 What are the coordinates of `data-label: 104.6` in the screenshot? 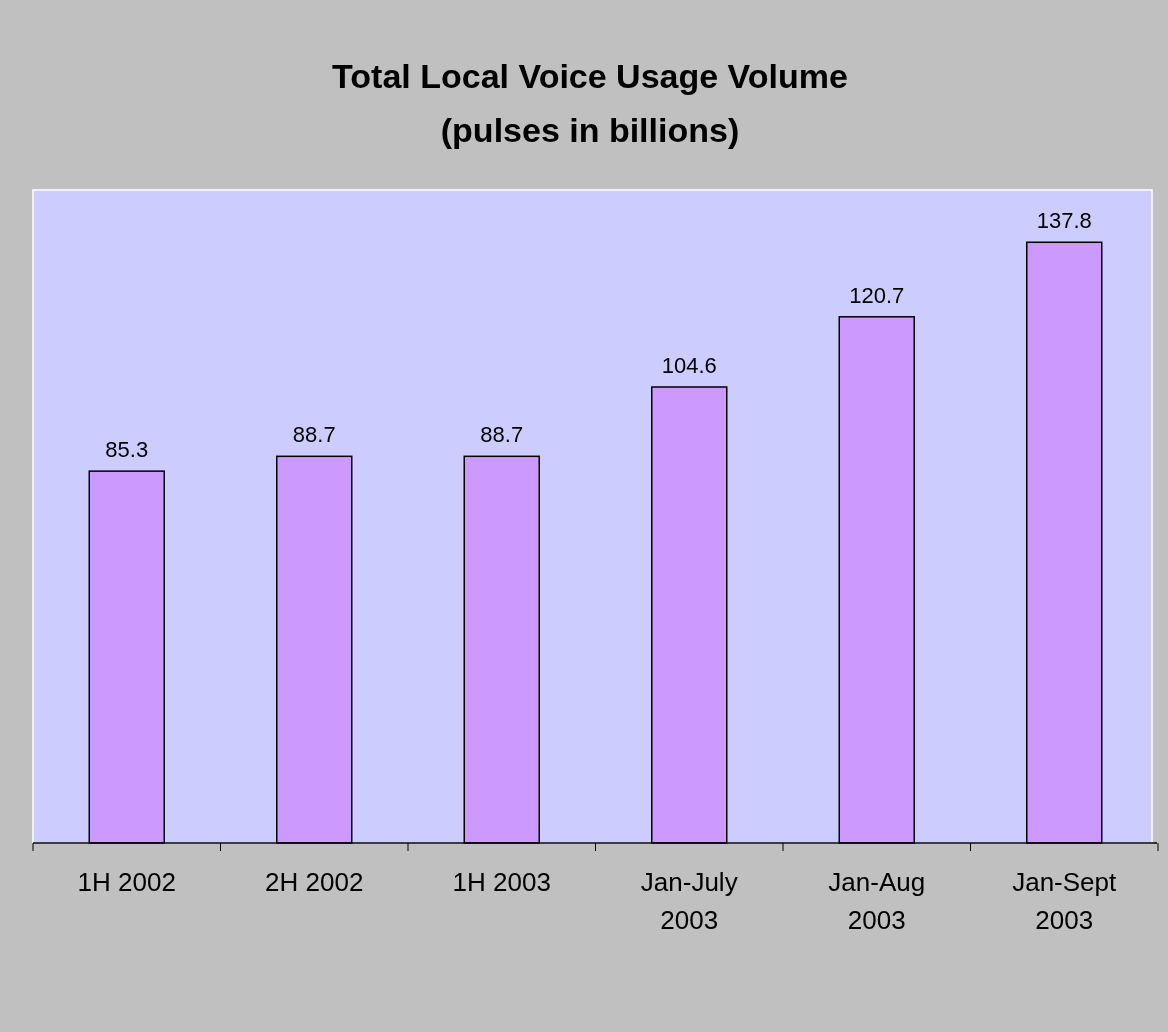 It's located at (689, 365).